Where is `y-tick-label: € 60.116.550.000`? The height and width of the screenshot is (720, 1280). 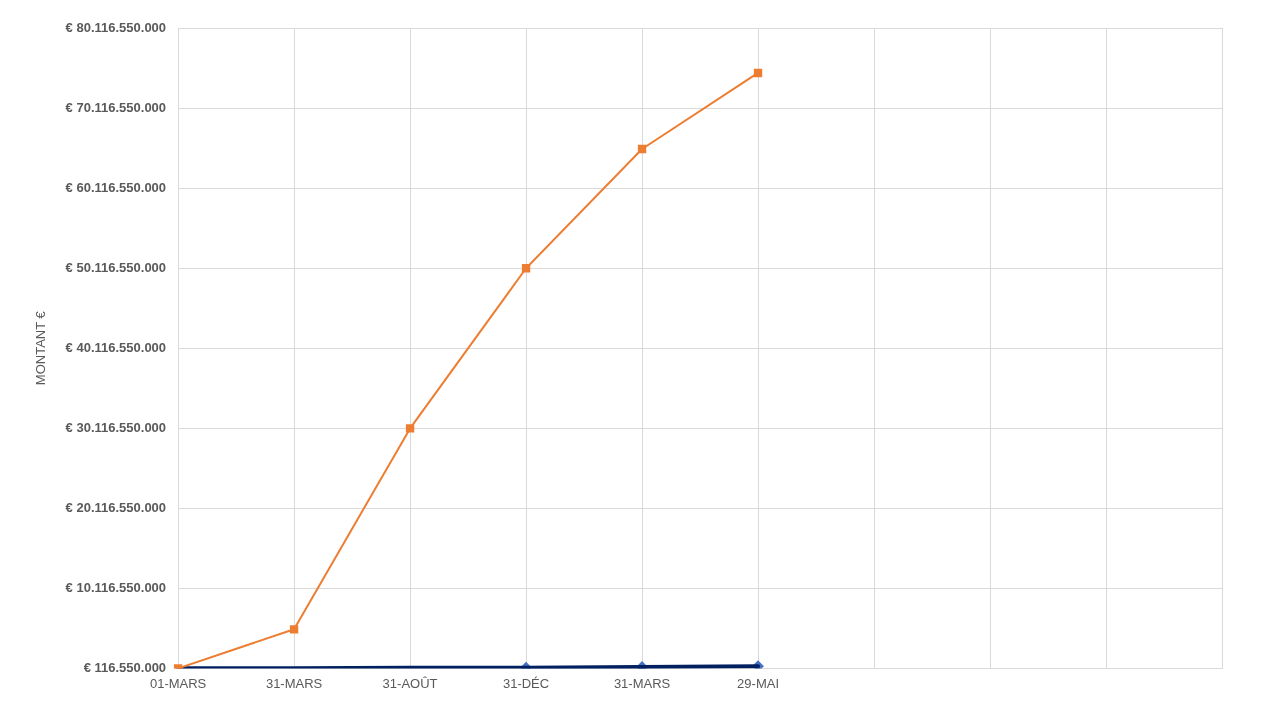
y-tick-label: € 60.116.550.000 is located at coordinates (116, 187).